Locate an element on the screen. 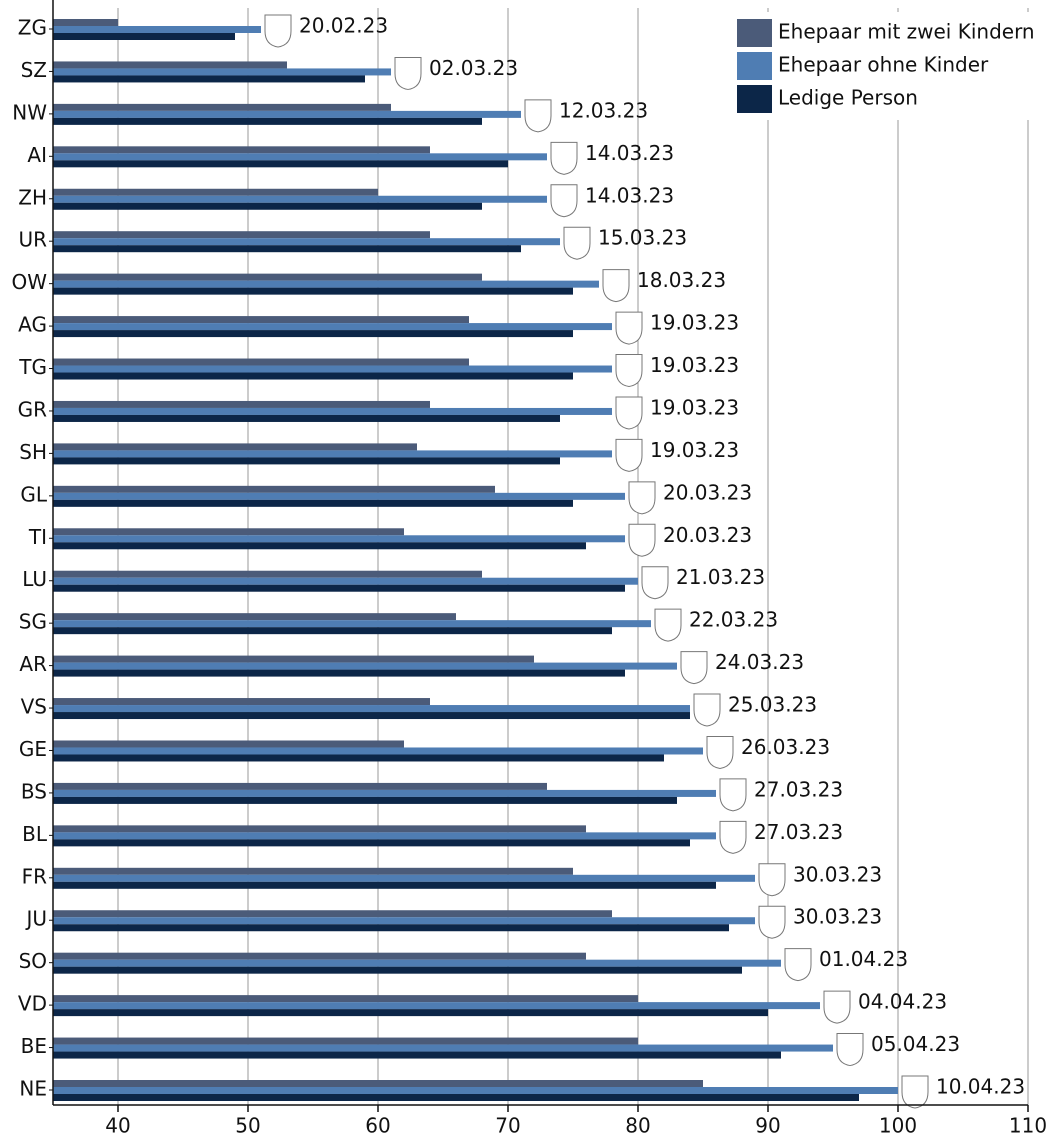  y-tick-label: SG is located at coordinates (33, 622).